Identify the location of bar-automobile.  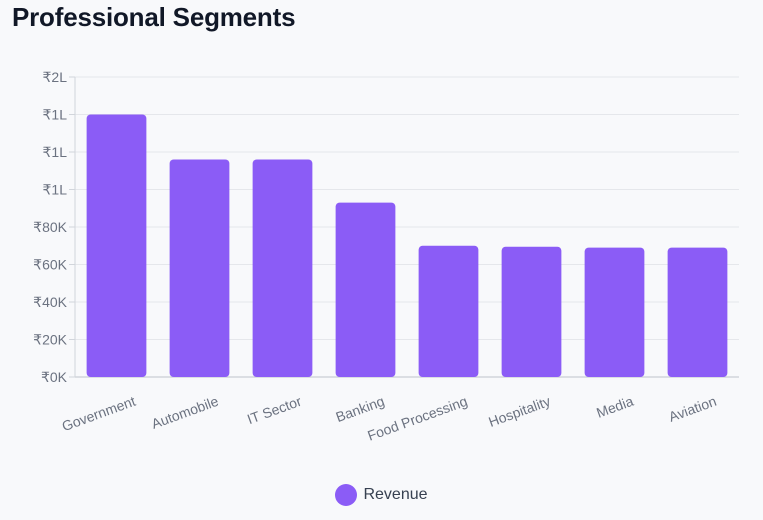
(199, 268).